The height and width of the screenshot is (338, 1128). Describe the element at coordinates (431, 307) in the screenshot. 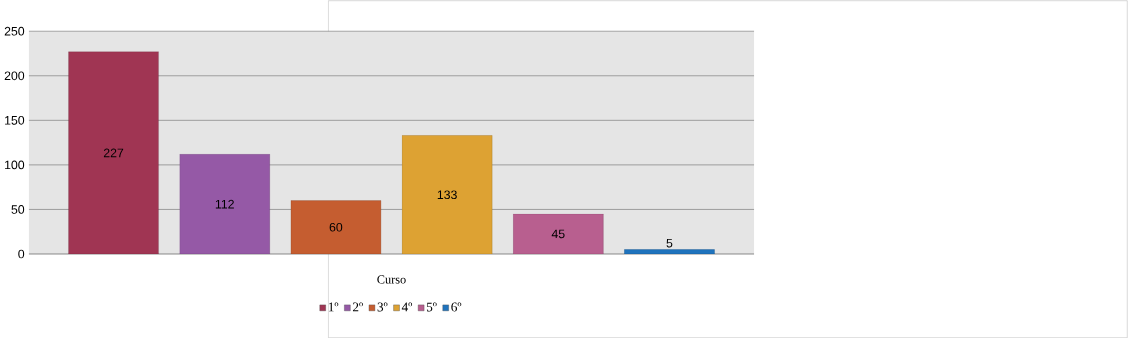

I see `legend-label: 5º` at that location.